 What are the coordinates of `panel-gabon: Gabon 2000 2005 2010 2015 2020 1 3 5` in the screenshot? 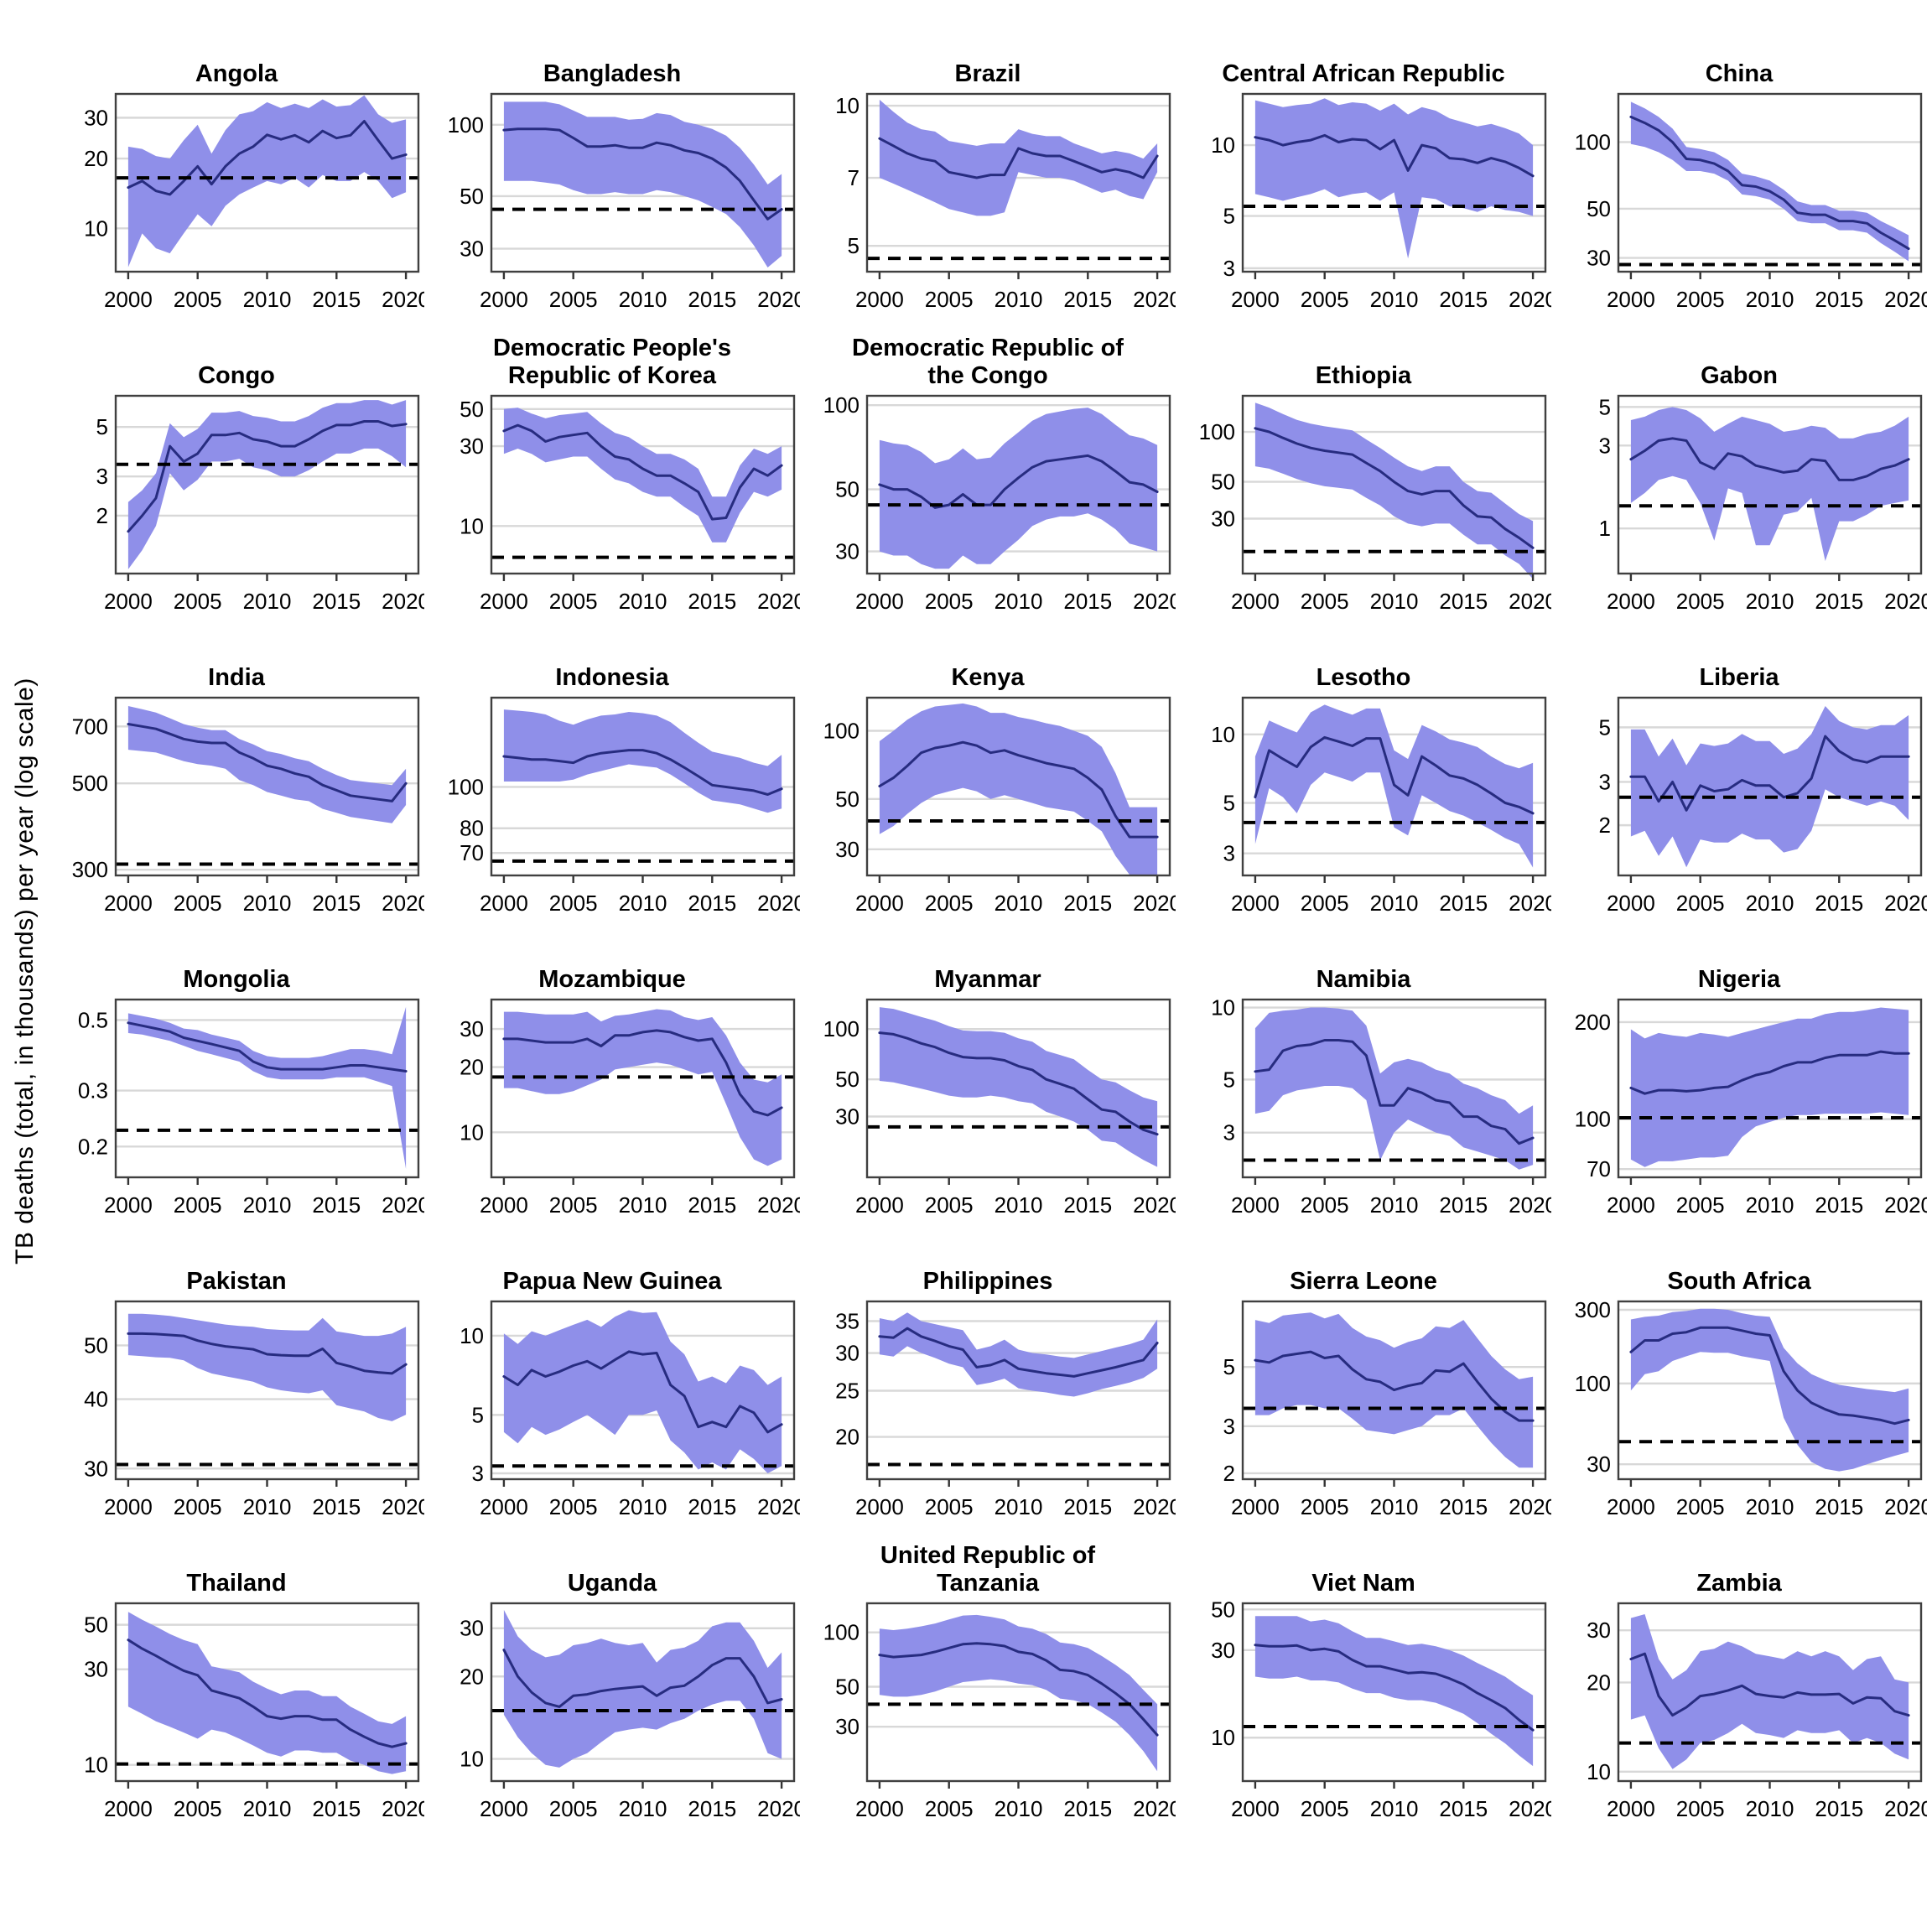 It's located at (1739, 476).